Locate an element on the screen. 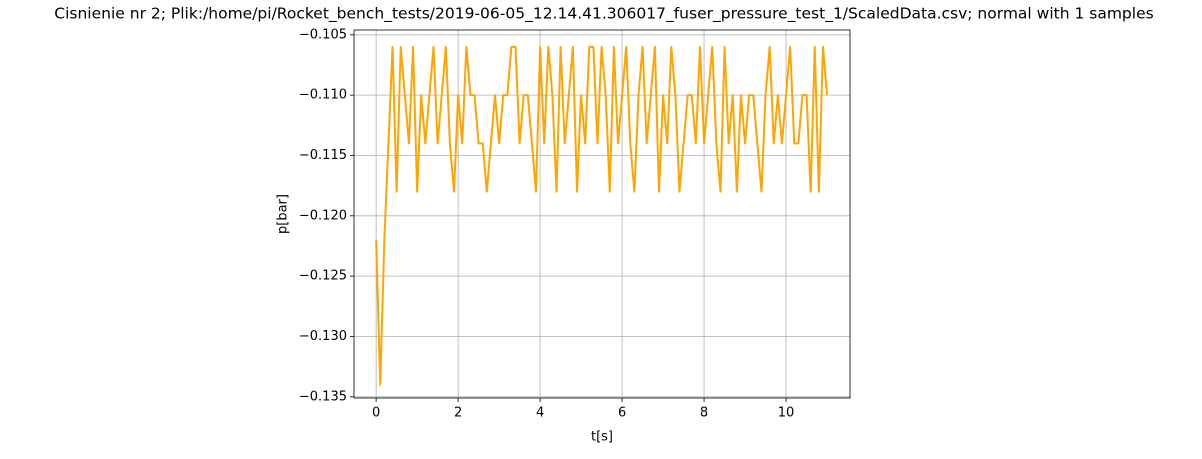 The image size is (1202, 459). x-tick-label: 0 is located at coordinates (376, 413).